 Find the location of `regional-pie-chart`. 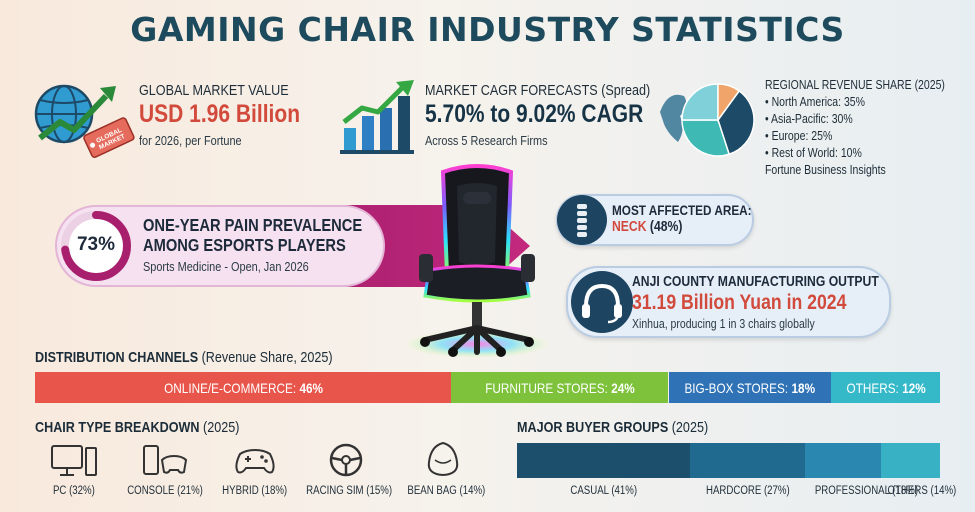

regional-pie-chart is located at coordinates (707, 120).